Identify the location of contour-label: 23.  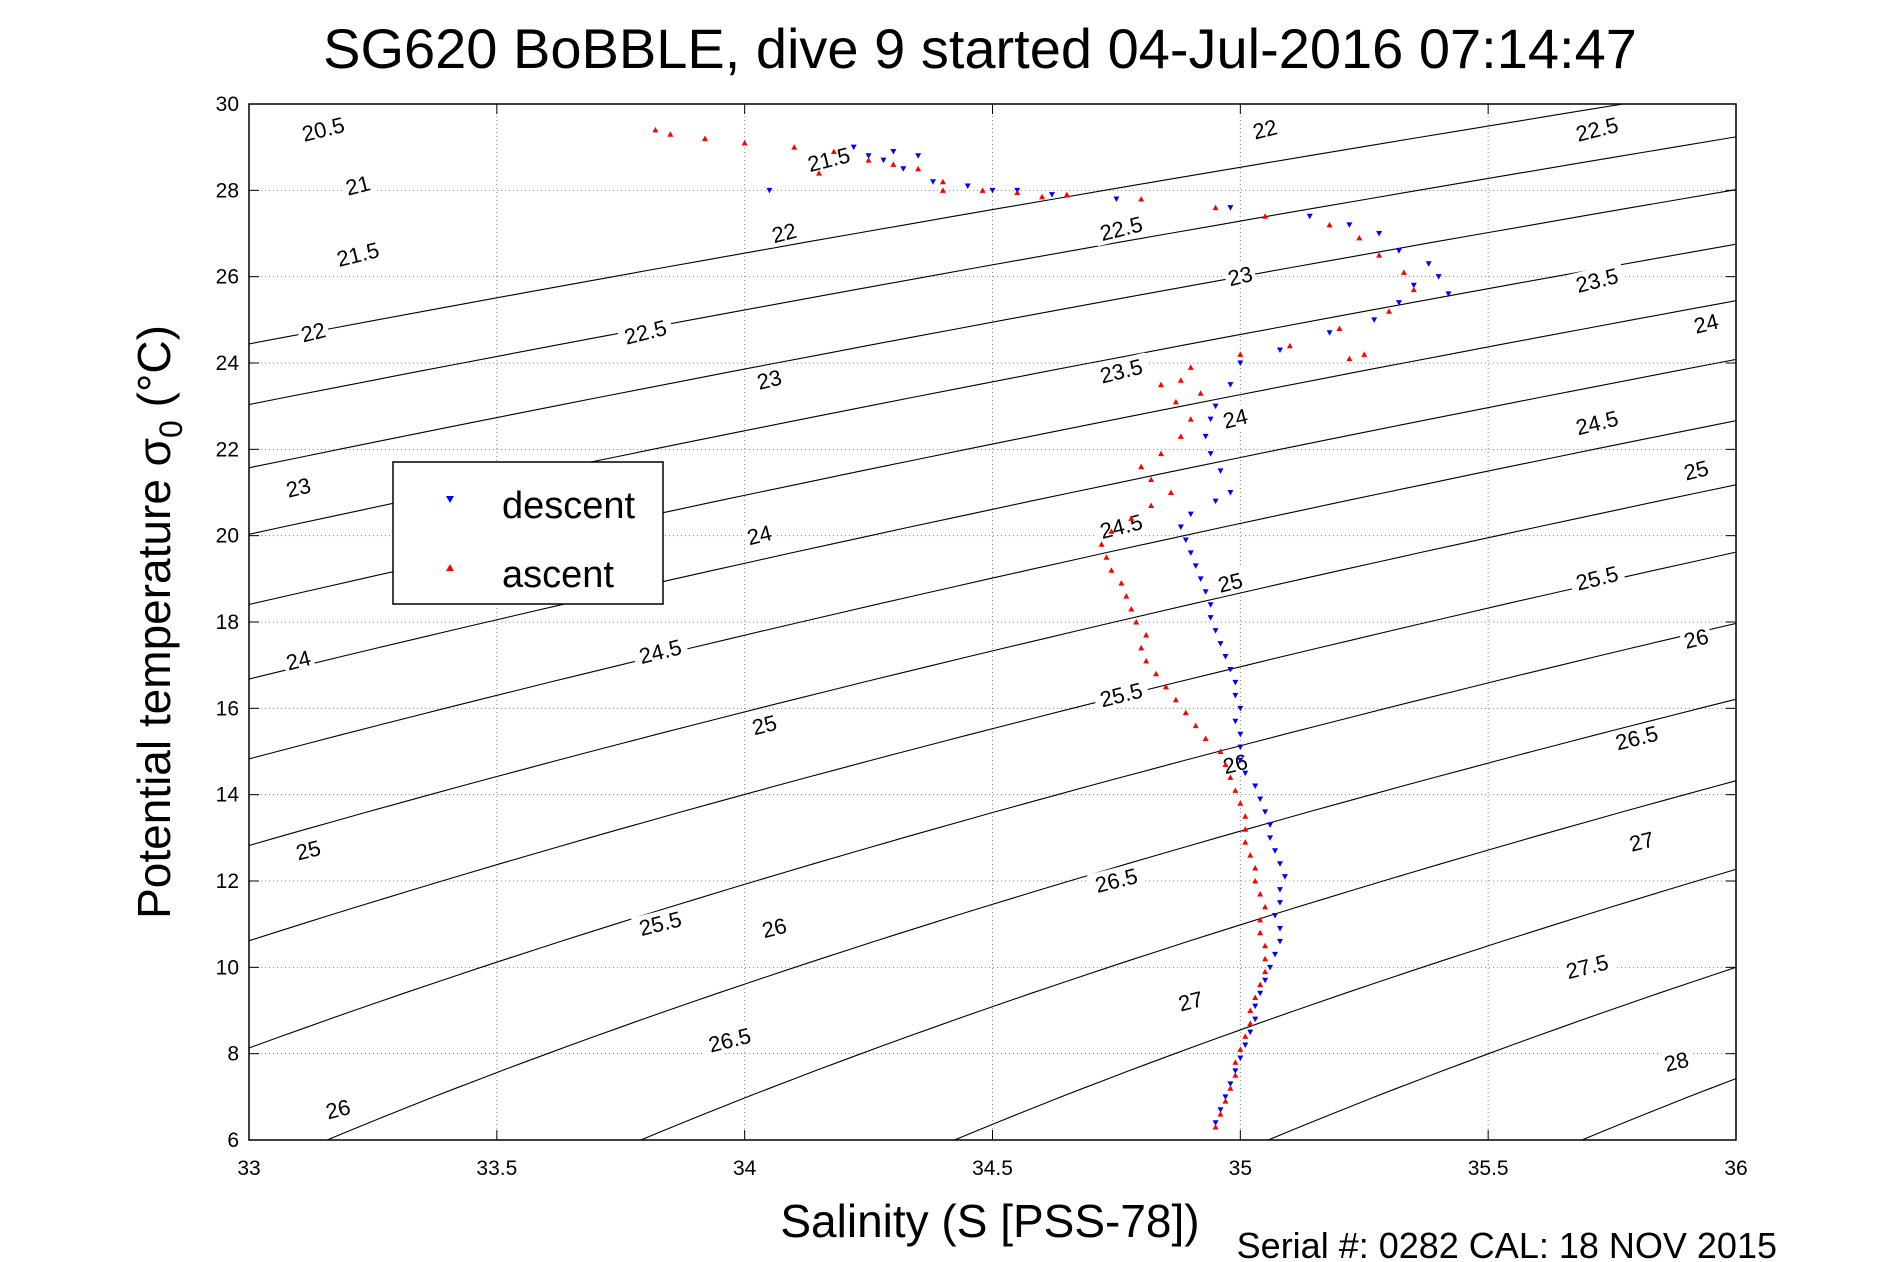
(1240, 276).